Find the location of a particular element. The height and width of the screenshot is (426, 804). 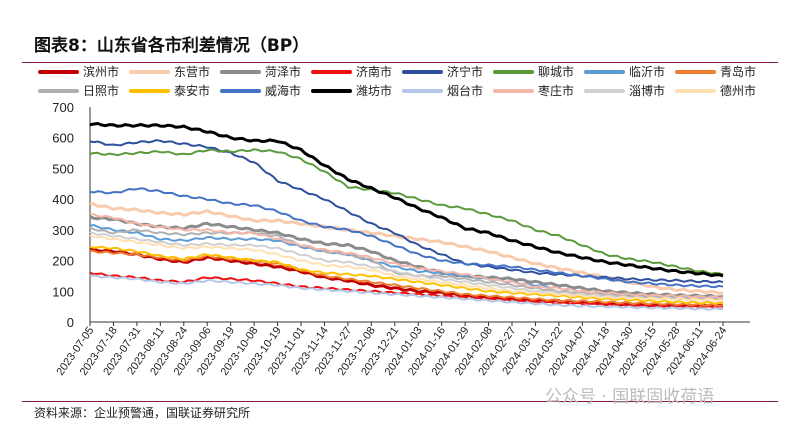

y-tick-label: 600 is located at coordinates (63, 138).